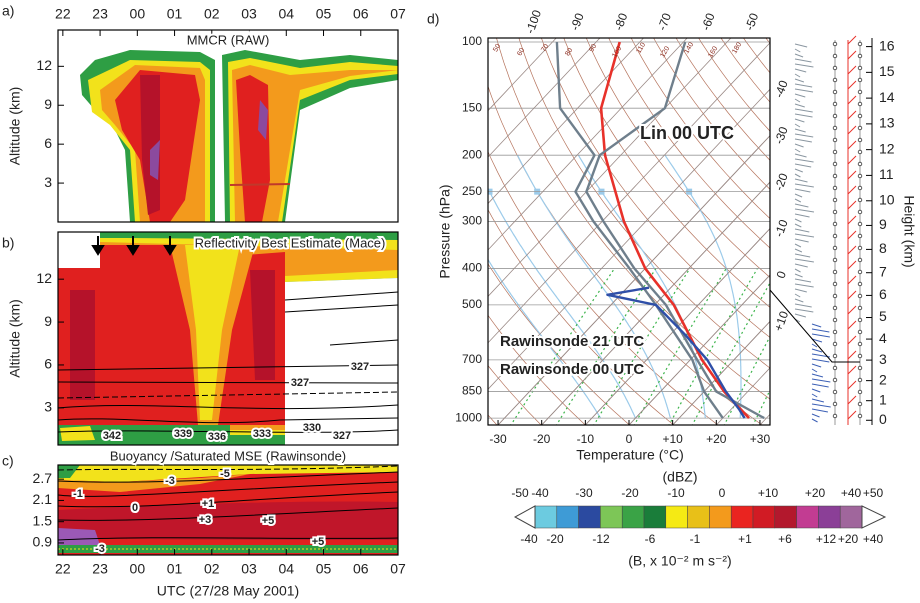 The width and height of the screenshot is (920, 603). Describe the element at coordinates (398, 14) in the screenshot. I see `x-tick-label: 07` at that location.